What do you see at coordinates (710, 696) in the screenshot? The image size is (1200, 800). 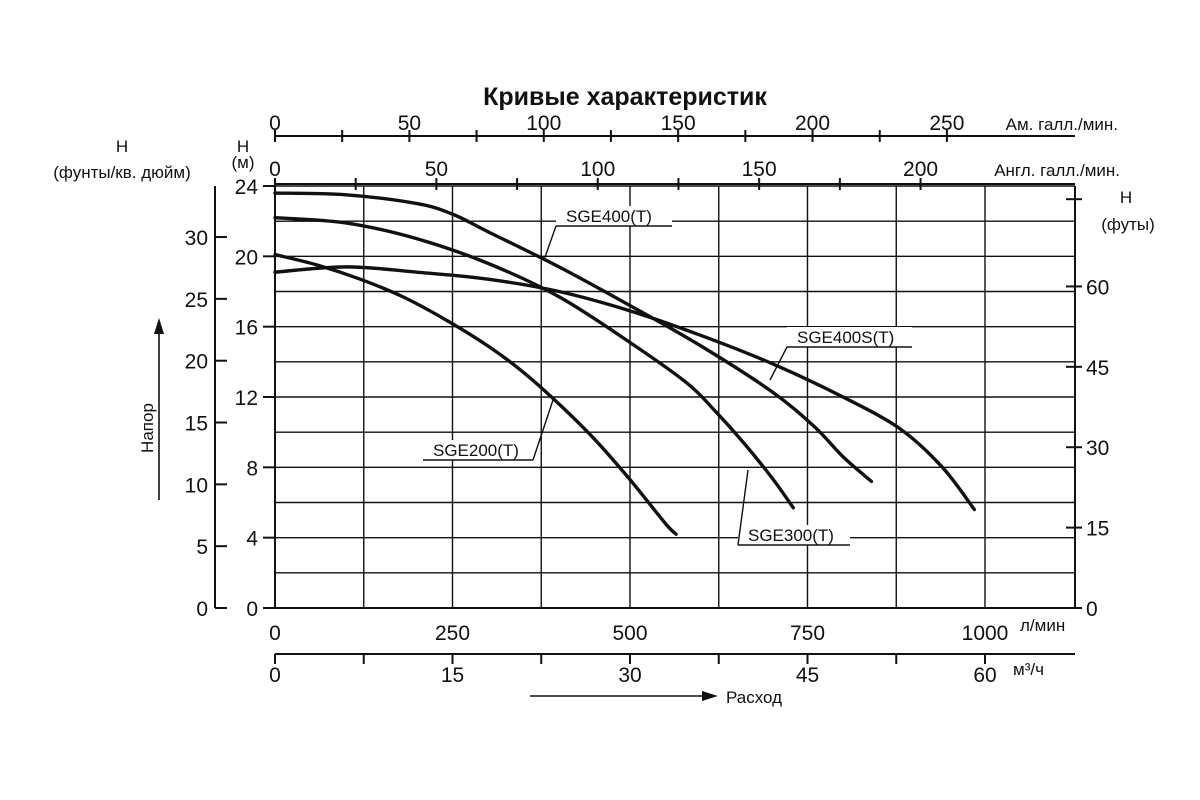 I see `flow-arrow-icon` at bounding box center [710, 696].